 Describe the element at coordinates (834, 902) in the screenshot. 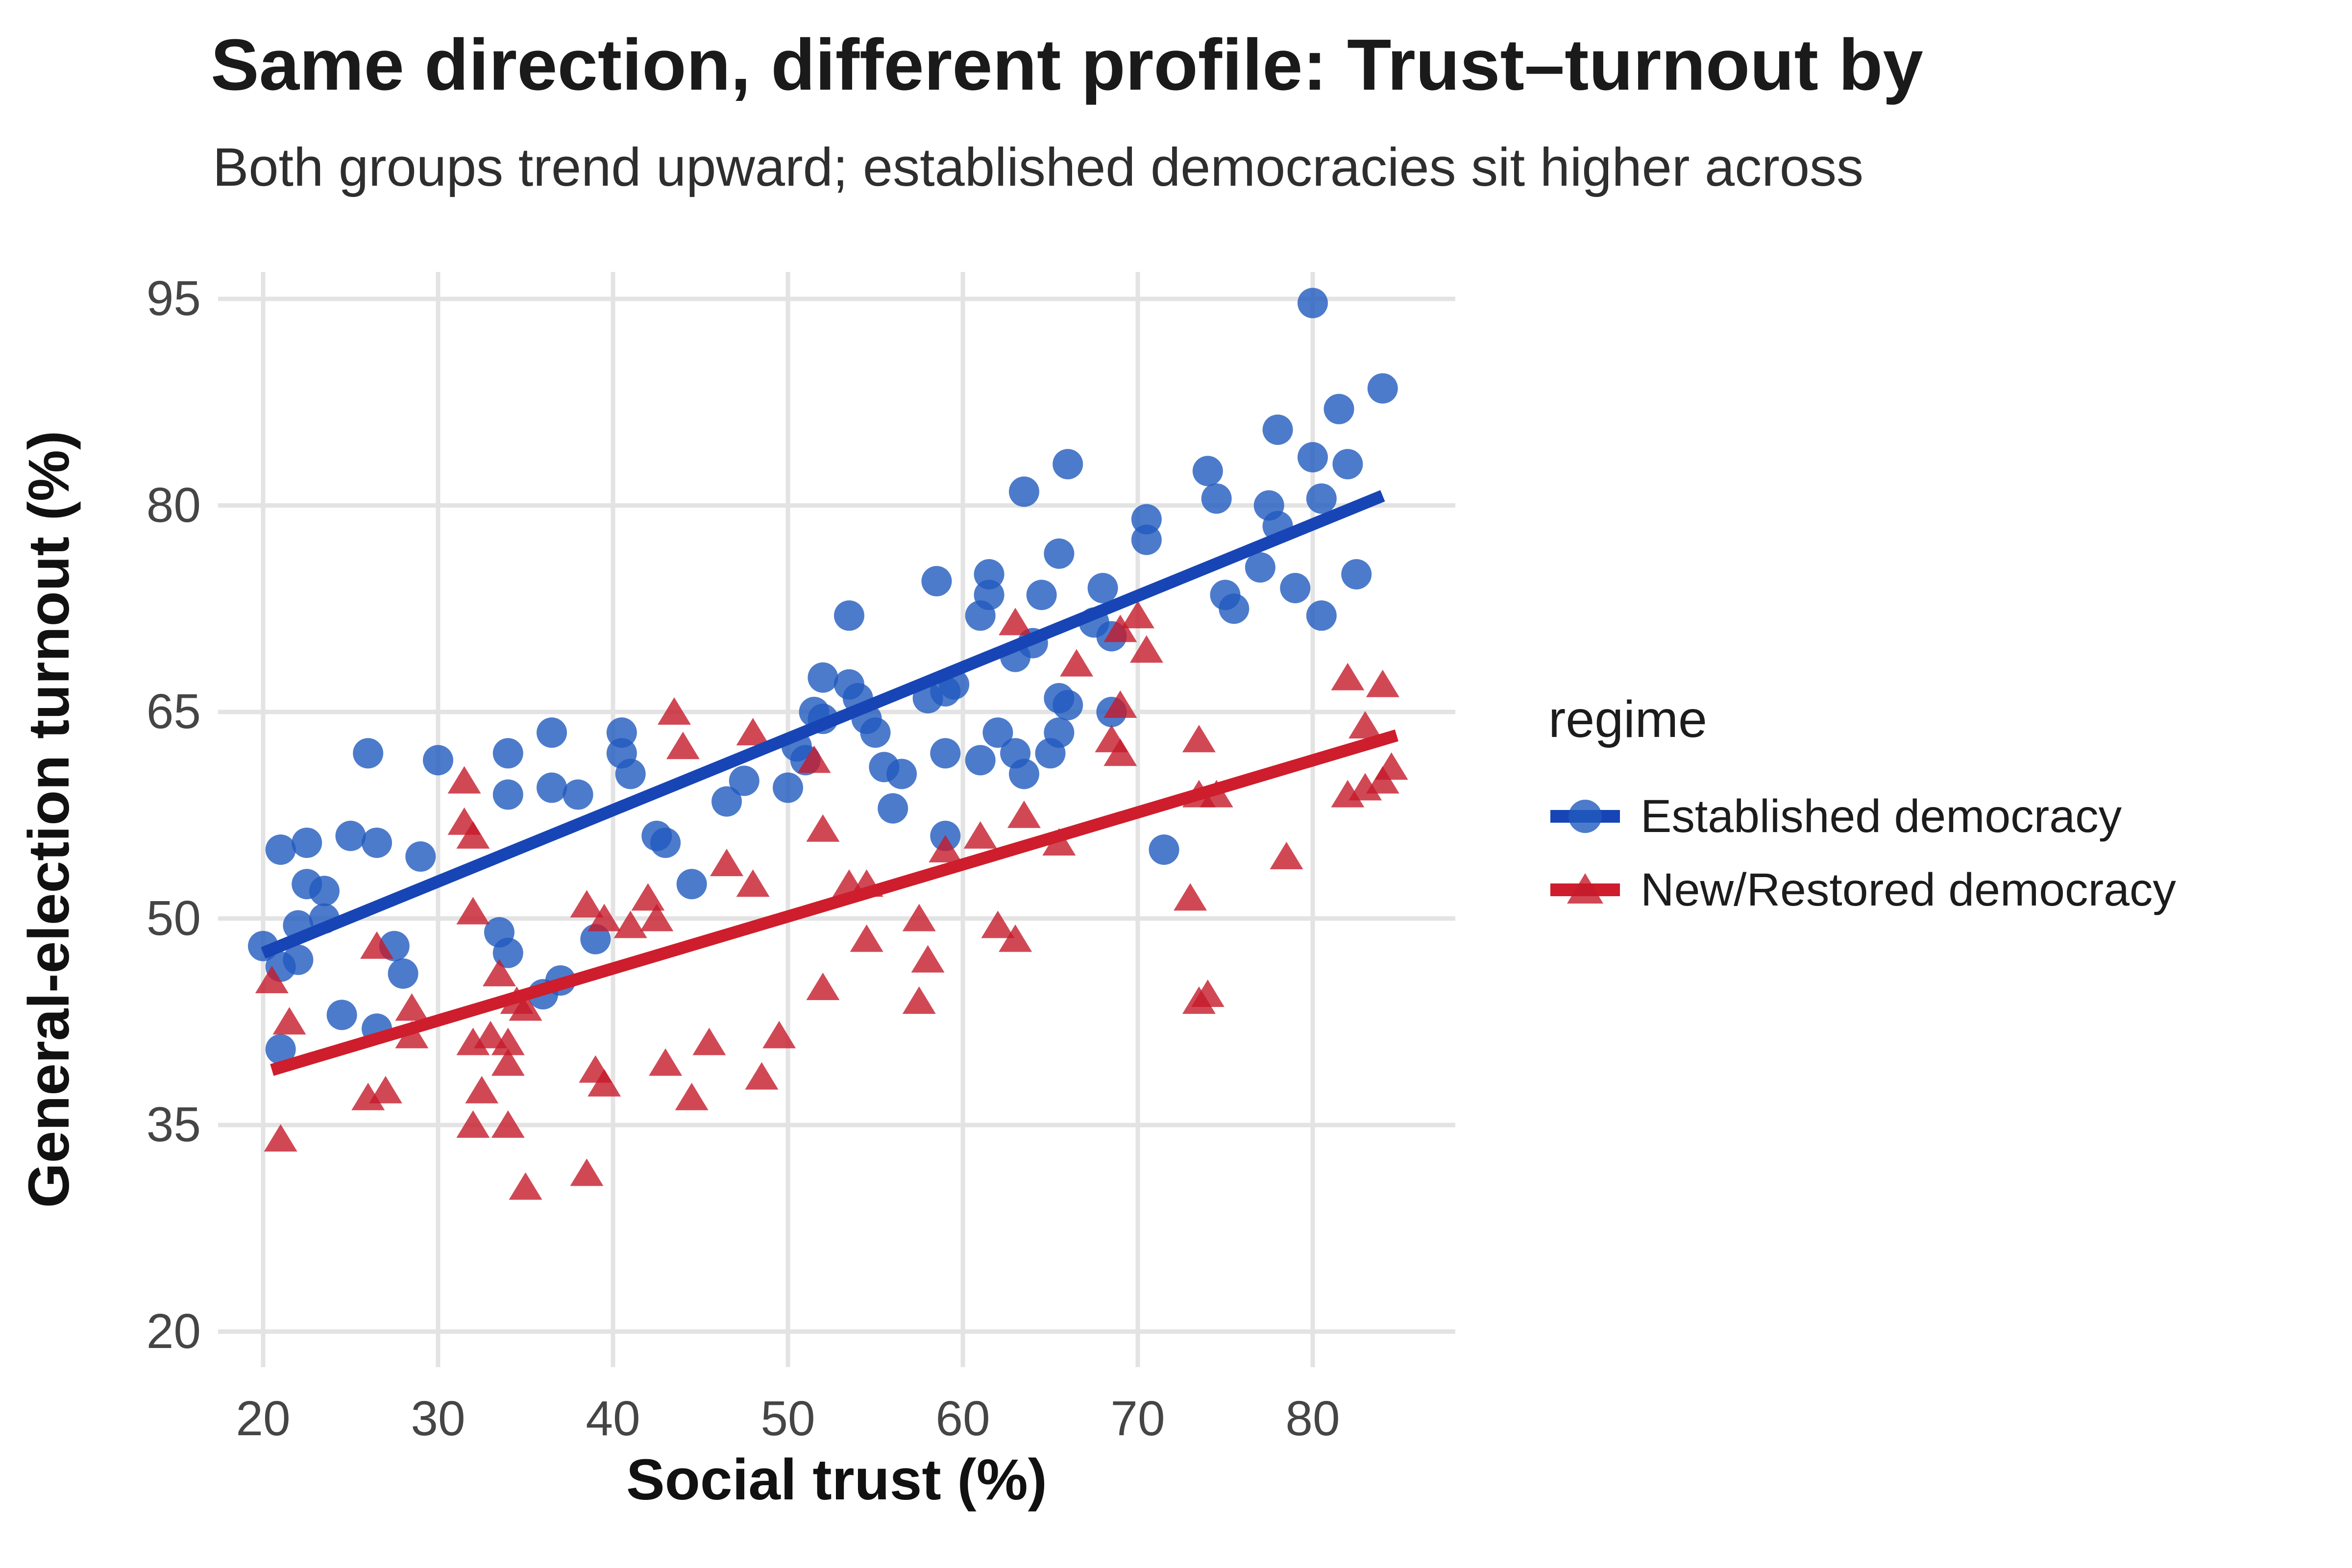

I see `trend-line-new-restored` at that location.